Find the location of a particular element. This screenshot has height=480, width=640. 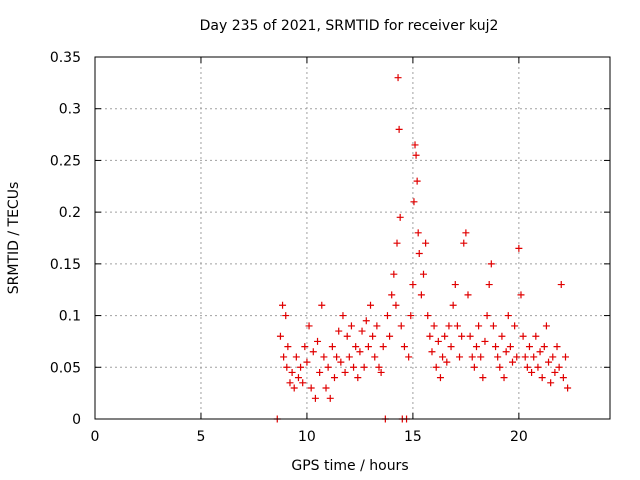

x-tick-label: 20 is located at coordinates (519, 437).